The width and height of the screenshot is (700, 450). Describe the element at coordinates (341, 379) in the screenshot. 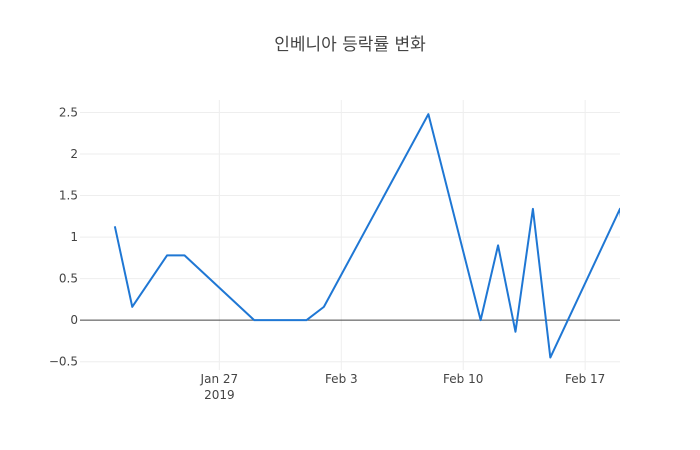

I see `x-tick-label: Feb 3` at that location.